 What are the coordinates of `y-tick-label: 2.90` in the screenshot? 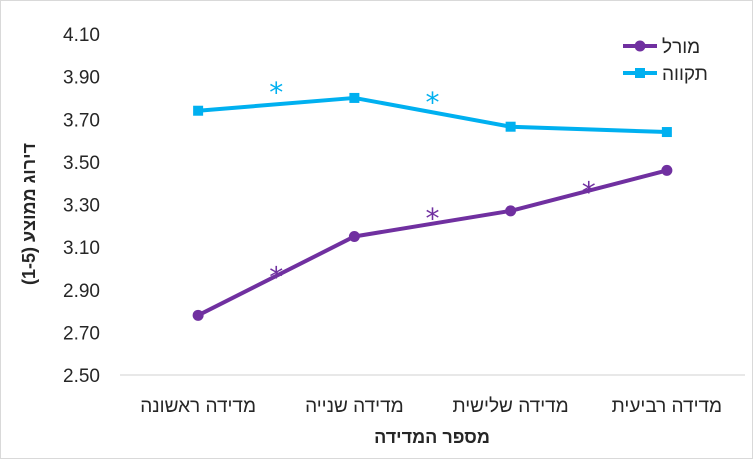 It's located at (81, 291).